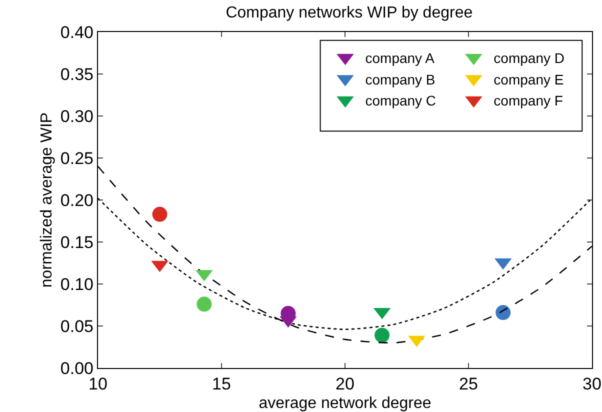  Describe the element at coordinates (529, 79) in the screenshot. I see `legend-label: company E` at that location.